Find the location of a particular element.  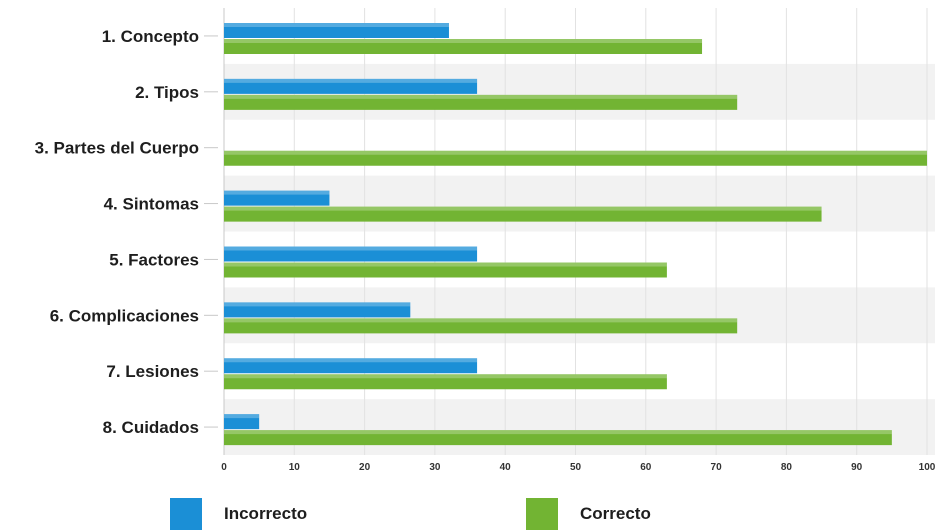

legend-item-correcto: Correcto is located at coordinates (588, 514).